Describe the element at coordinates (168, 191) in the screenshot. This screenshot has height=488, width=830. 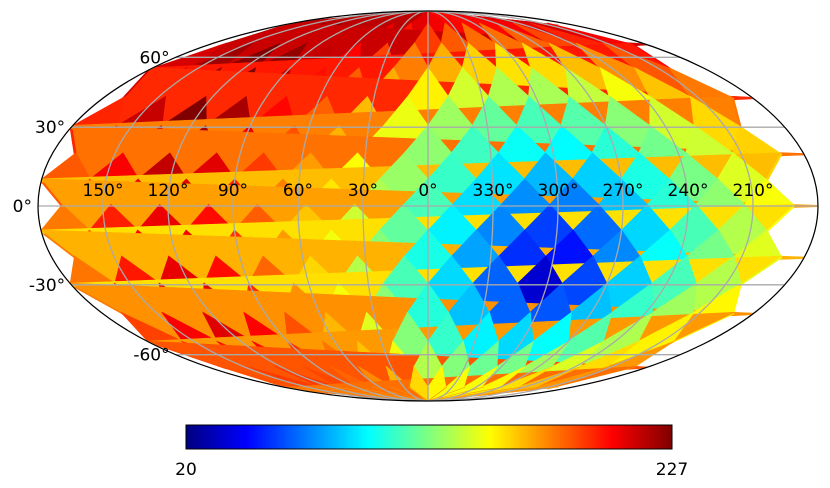
I see `lon-tick-label: 120°` at that location.